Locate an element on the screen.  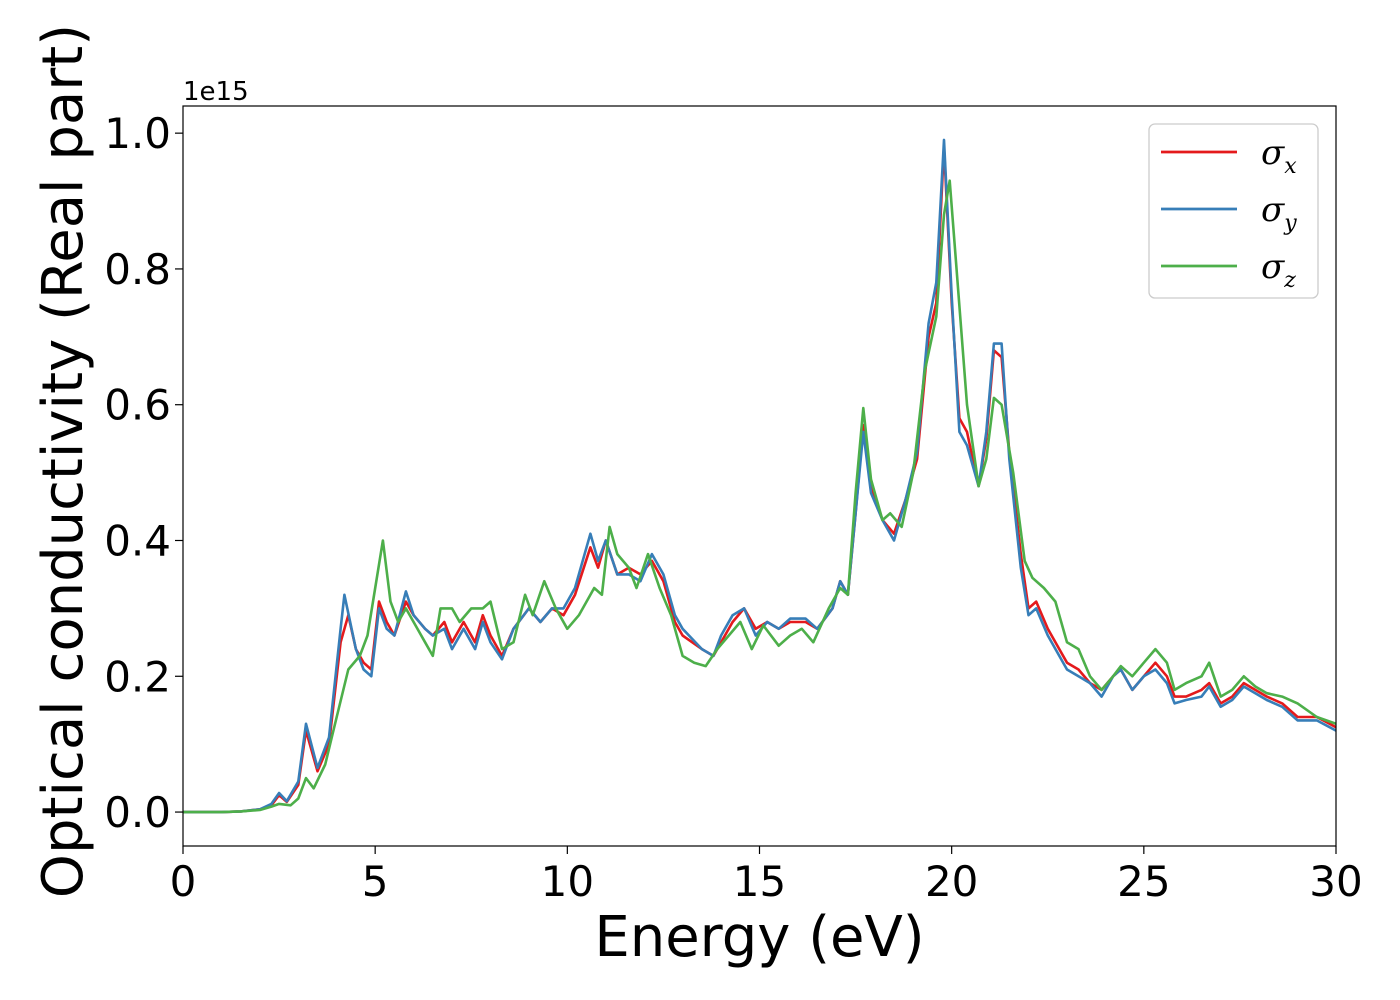
legend-label: σx is located at coordinates (1279, 156).